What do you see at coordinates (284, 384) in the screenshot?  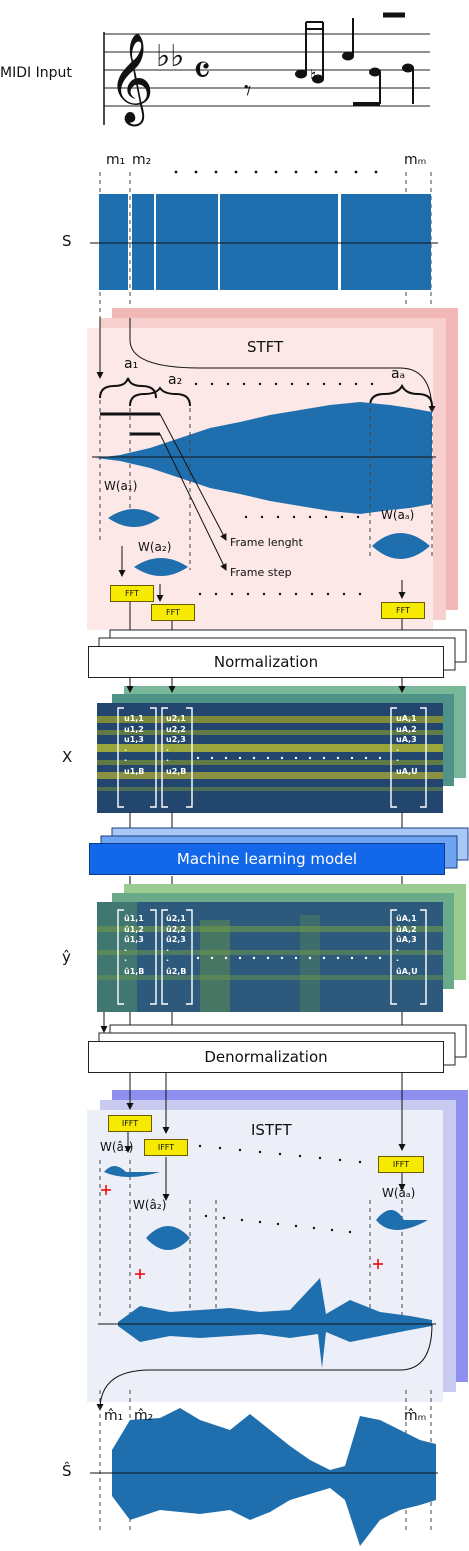 I see `ellipsis-stft-a` at bounding box center [284, 384].